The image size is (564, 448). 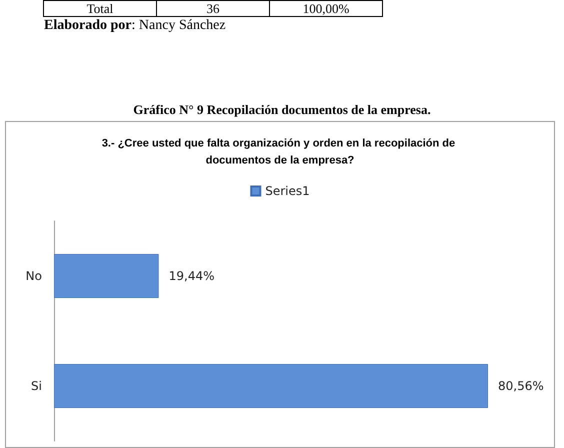 What do you see at coordinates (34, 276) in the screenshot?
I see `y-tick-label: No` at bounding box center [34, 276].